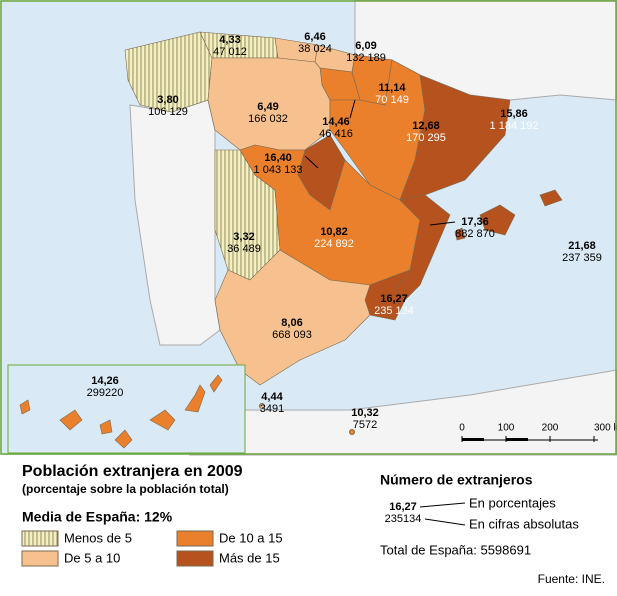 This screenshot has height=596, width=617. What do you see at coordinates (278, 158) in the screenshot?
I see `region-pct: 16,40` at bounding box center [278, 158].